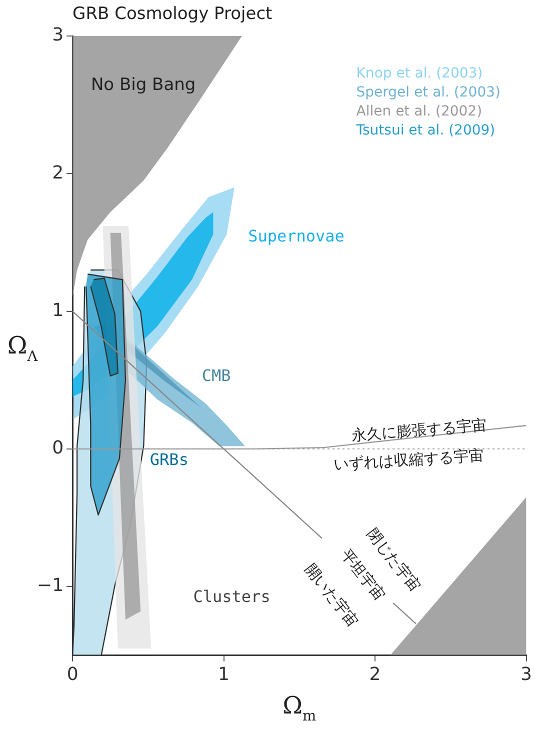 This screenshot has height=731, width=535. I want to click on y-tick-label: 0, so click(58, 448).